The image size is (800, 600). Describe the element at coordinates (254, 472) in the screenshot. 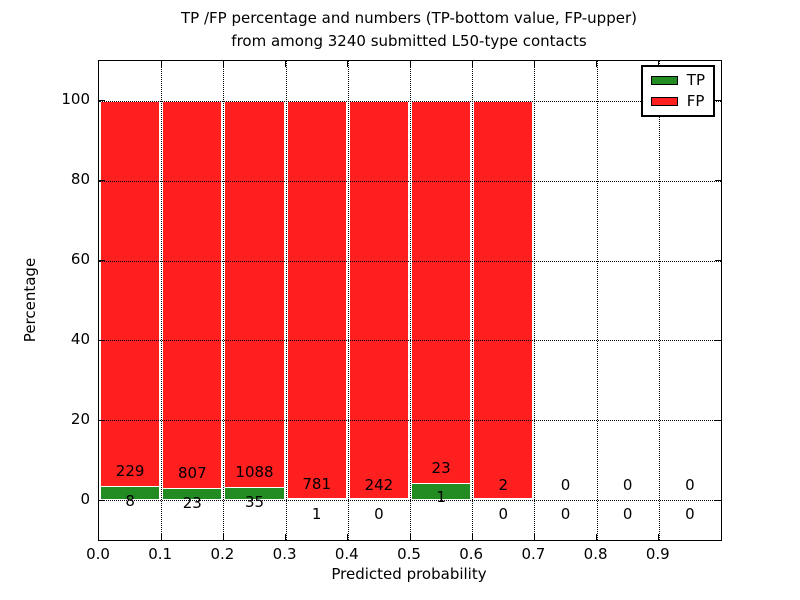

I see `fp-count-label: 1088` at that location.